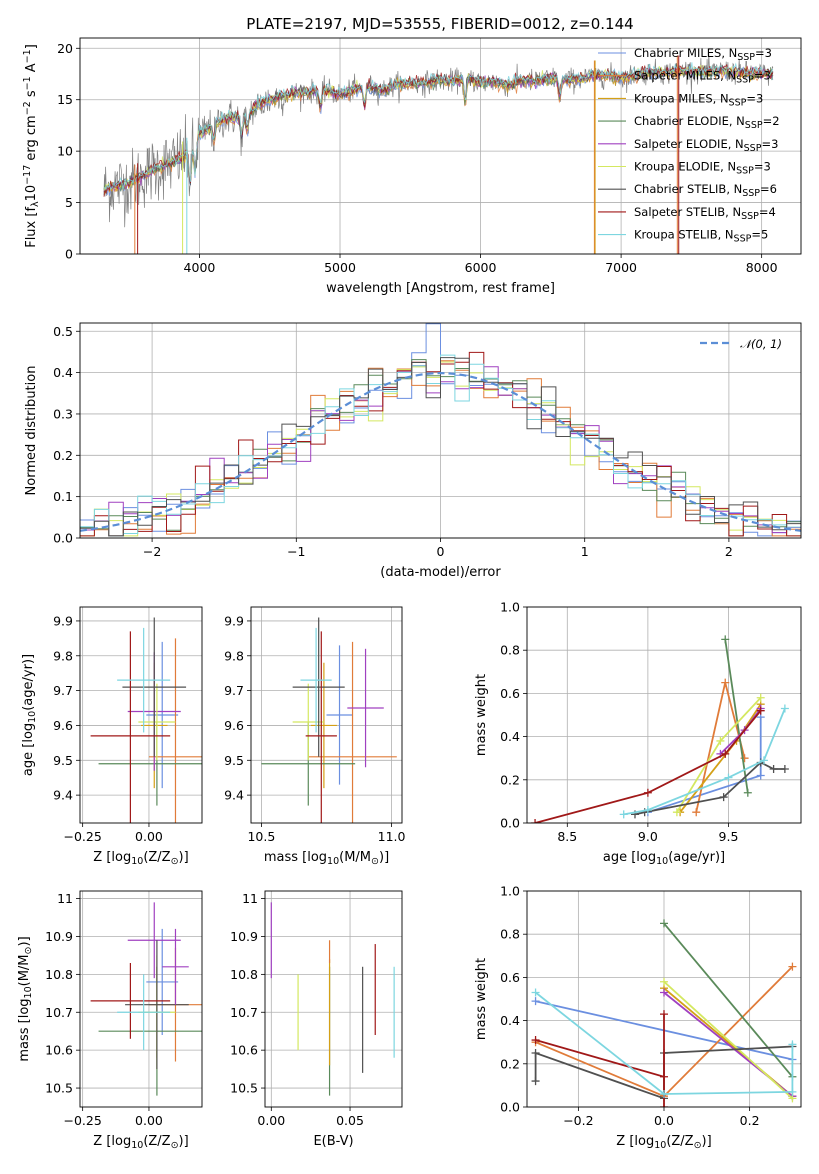 This screenshot has width=819, height=1174. I want to click on x-axis-label: wavelength [Angstrom, rest frame], so click(440, 288).